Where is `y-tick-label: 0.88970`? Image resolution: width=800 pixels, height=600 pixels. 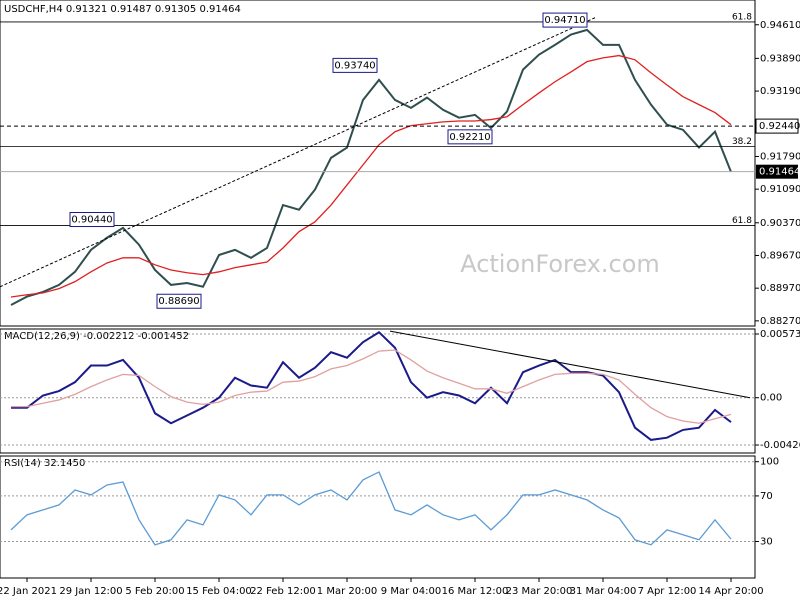
y-tick-label: 0.88970 is located at coordinates (780, 288).